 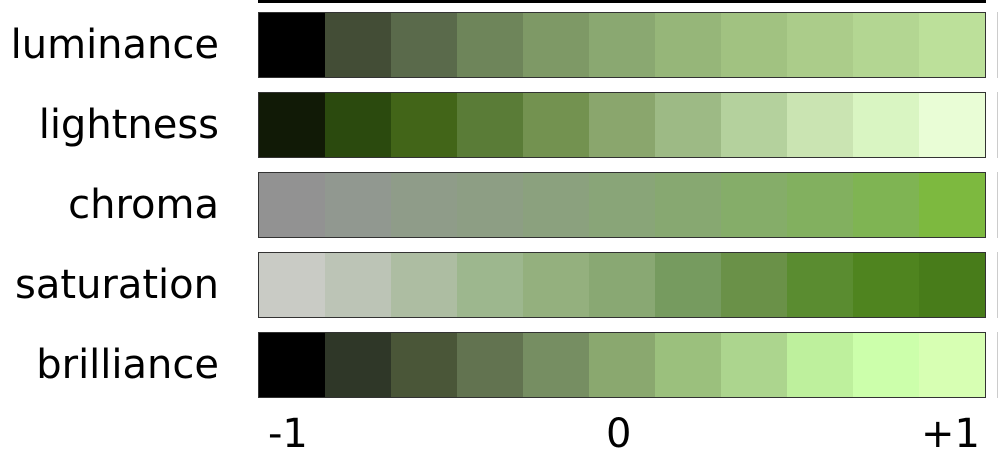 I want to click on axis-min-label: -1, so click(x=288, y=434).